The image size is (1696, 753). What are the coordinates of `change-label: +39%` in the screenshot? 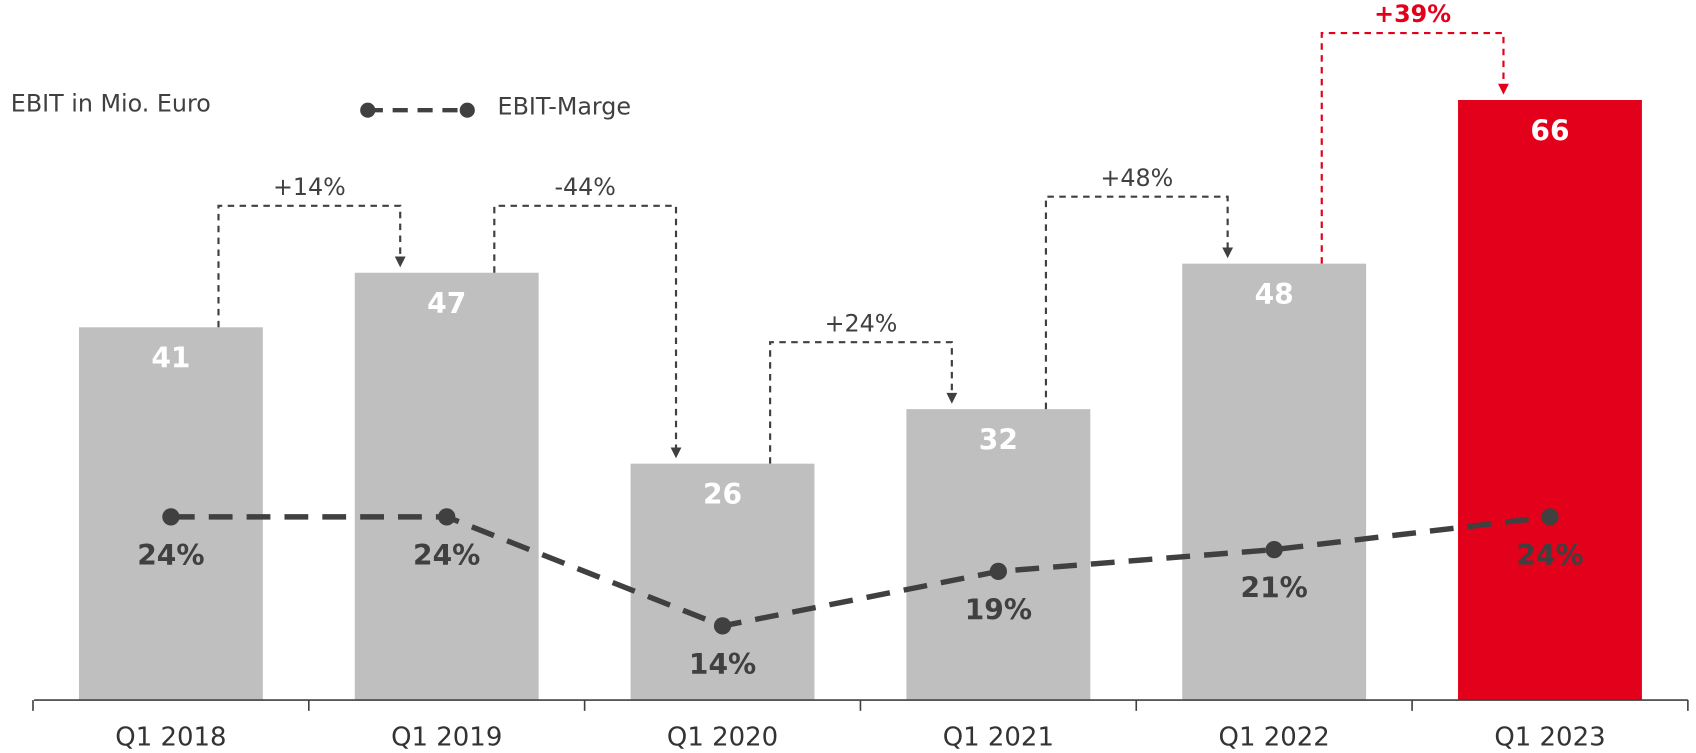 It's located at (1412, 14).